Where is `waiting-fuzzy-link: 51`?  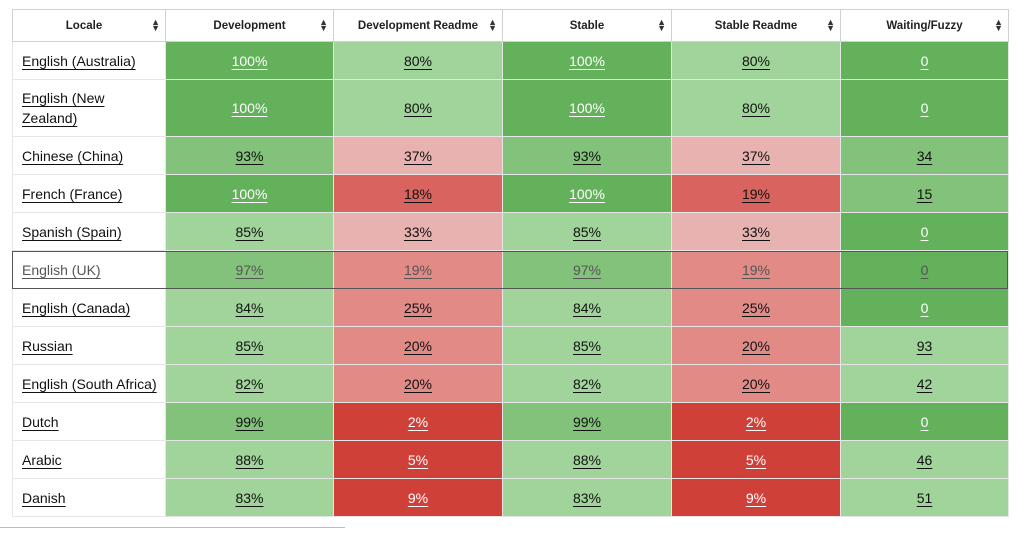 waiting-fuzzy-link: 51 is located at coordinates (924, 497).